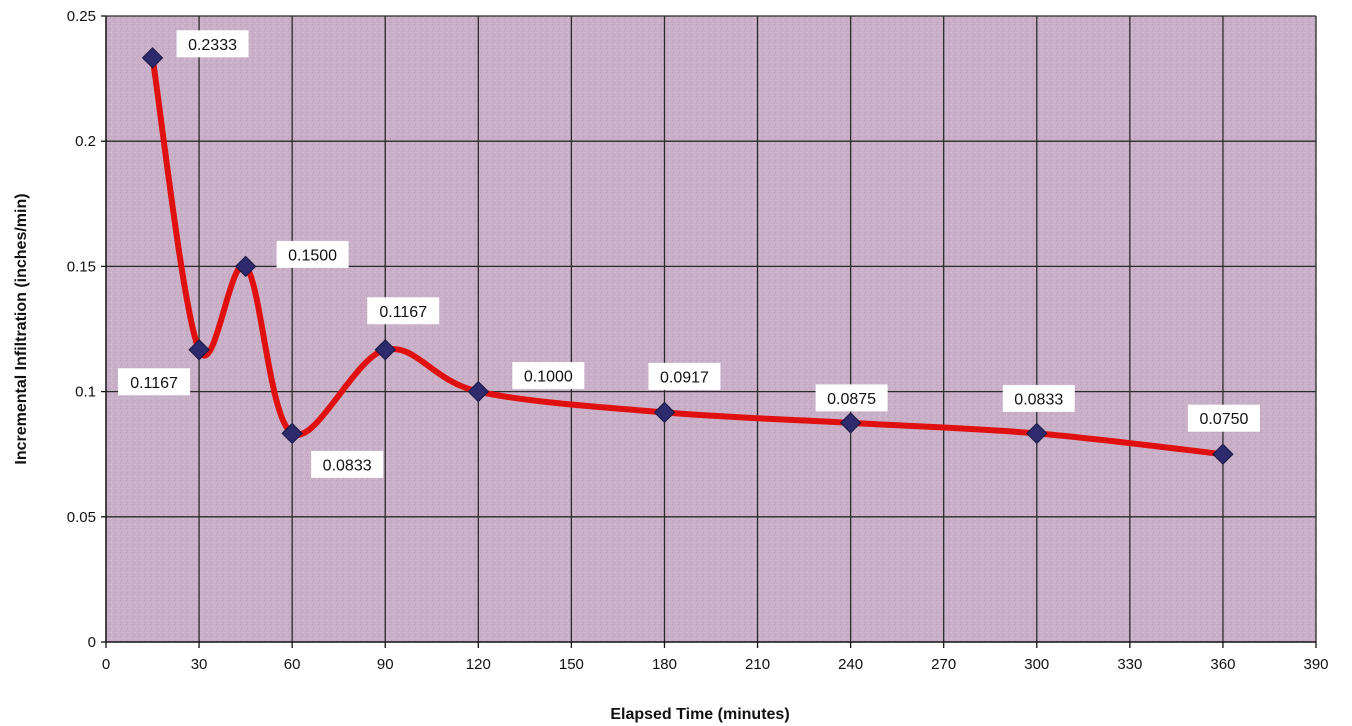 The width and height of the screenshot is (1352, 726). What do you see at coordinates (85, 141) in the screenshot?
I see `y-tick-label: 0.2` at bounding box center [85, 141].